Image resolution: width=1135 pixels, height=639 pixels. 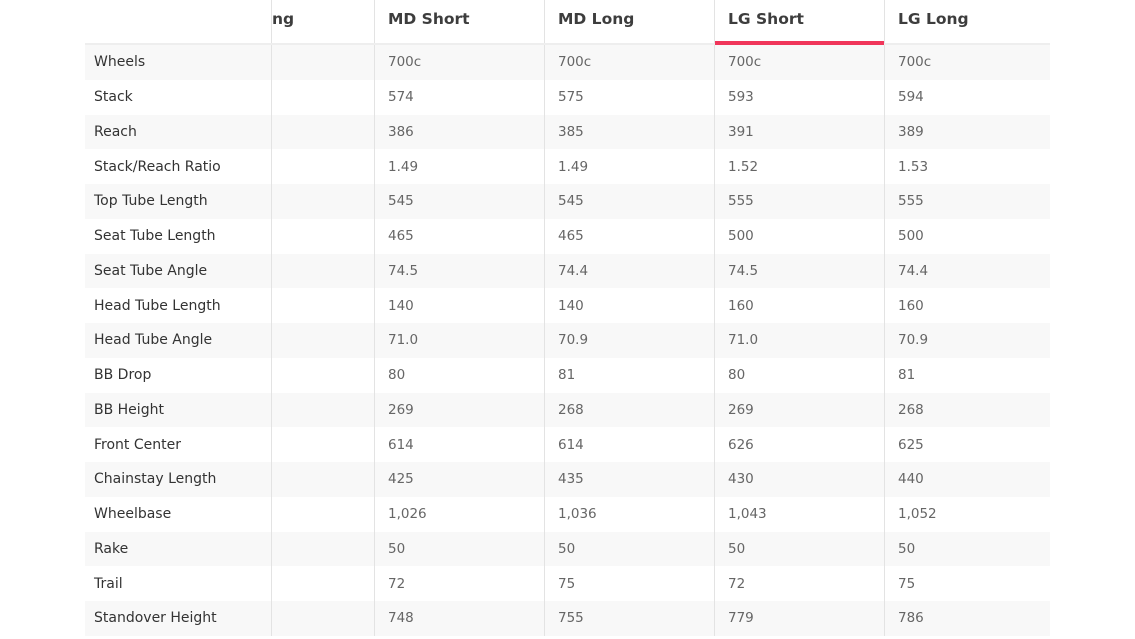 What do you see at coordinates (629, 618) in the screenshot?
I see `cell-md-long: 755` at bounding box center [629, 618].